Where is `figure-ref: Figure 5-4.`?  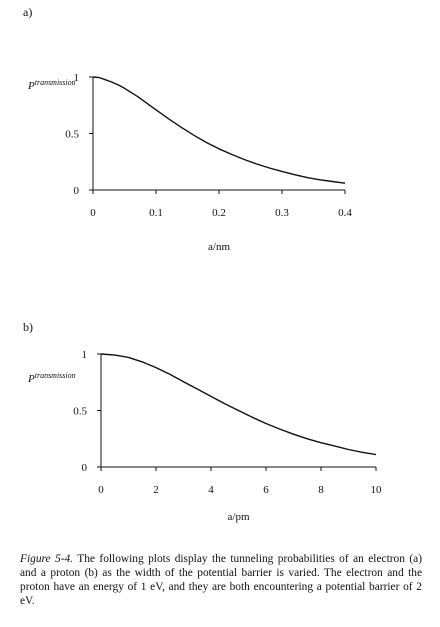
figure-ref: Figure 5-4. is located at coordinates (47, 559).